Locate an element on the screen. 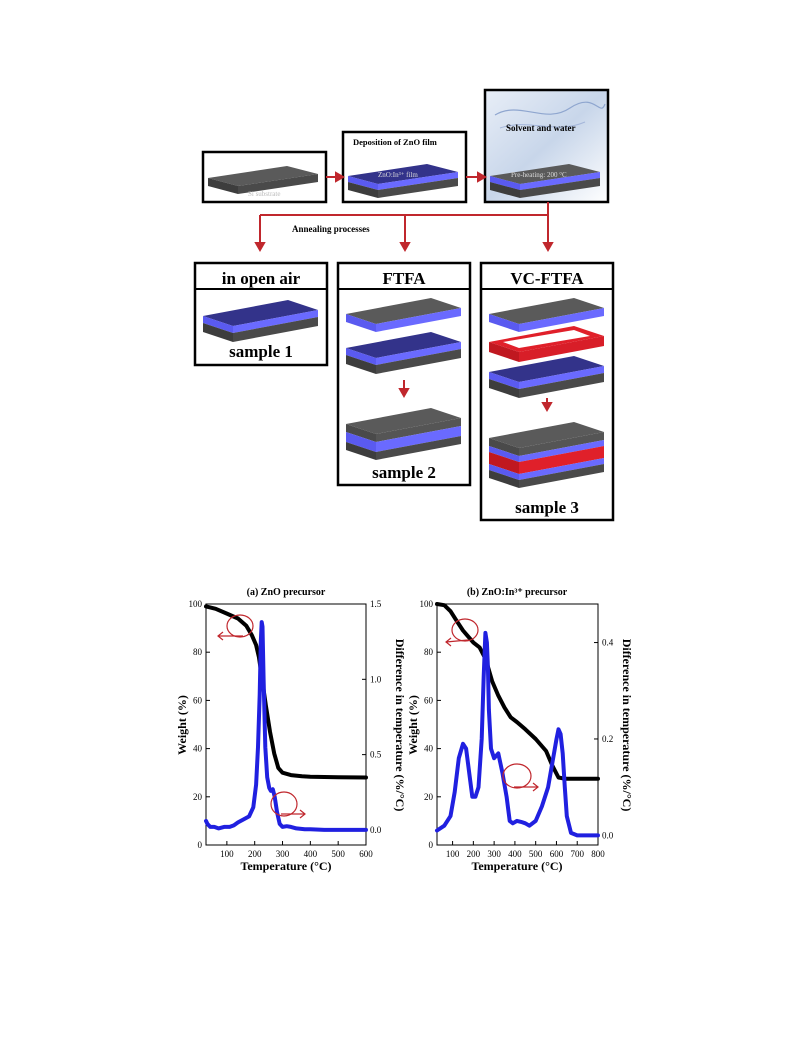 The width and height of the screenshot is (793, 1057). zno-film-label: ZnO:In³⁺ film is located at coordinates (398, 175).